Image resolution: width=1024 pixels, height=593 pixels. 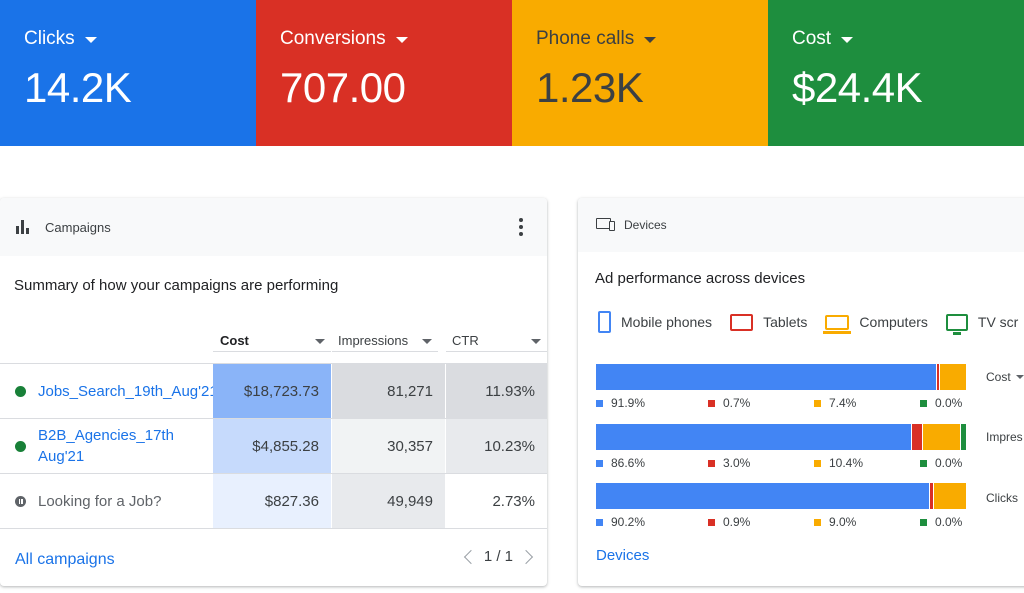 I want to click on more-options-icon, so click(x=521, y=227).